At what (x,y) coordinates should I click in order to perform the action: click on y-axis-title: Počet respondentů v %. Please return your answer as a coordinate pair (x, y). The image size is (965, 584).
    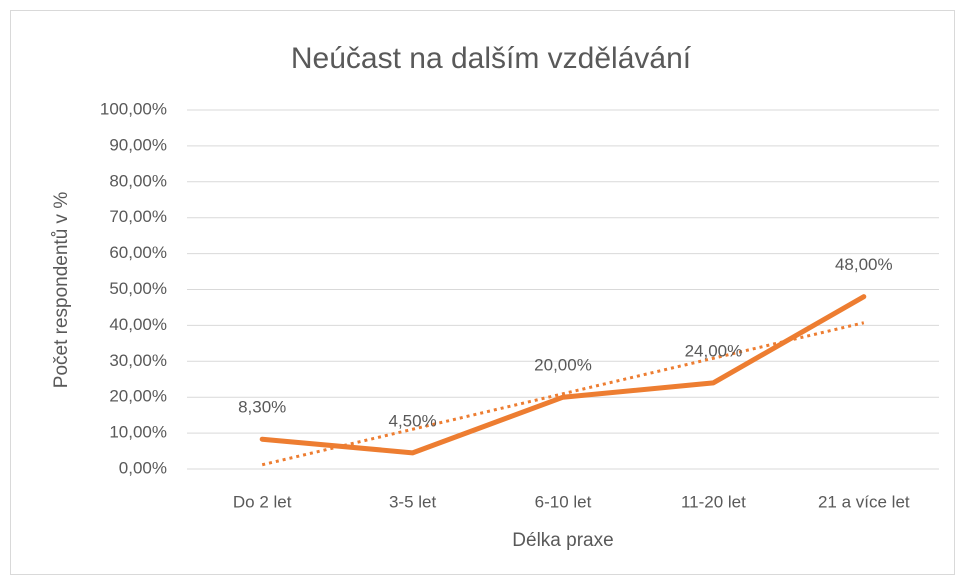
    Looking at the image, I should click on (61, 290).